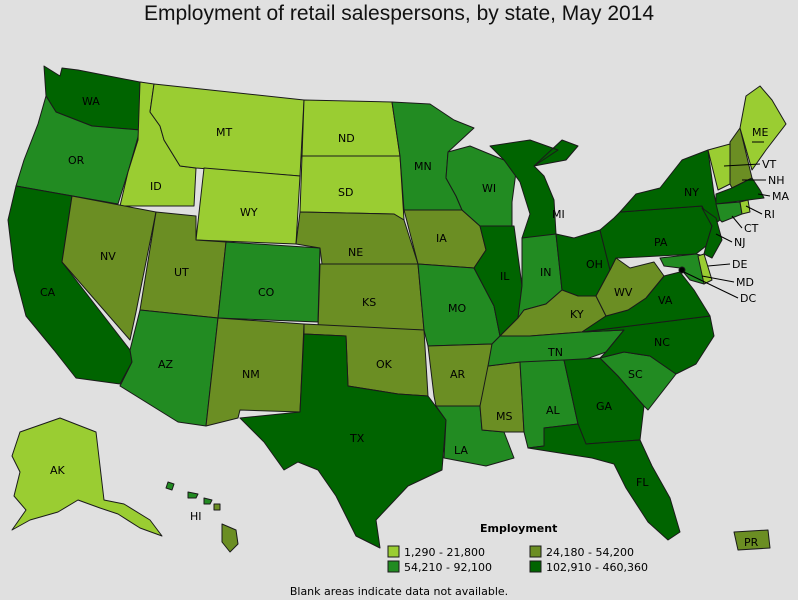 The height and width of the screenshot is (600, 798). Describe the element at coordinates (594, 264) in the screenshot. I see `label-oh: OH` at that location.